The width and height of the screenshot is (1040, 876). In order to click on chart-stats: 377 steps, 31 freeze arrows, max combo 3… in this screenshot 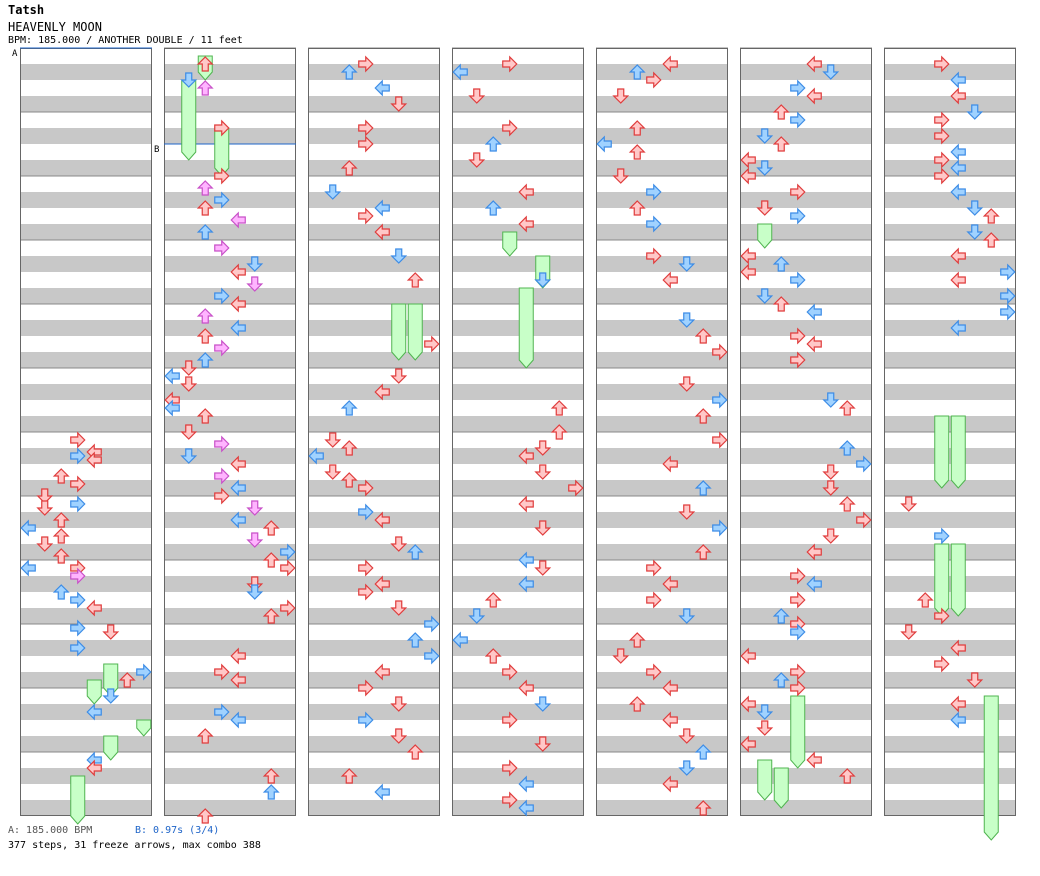, I will do `click(134, 845)`.